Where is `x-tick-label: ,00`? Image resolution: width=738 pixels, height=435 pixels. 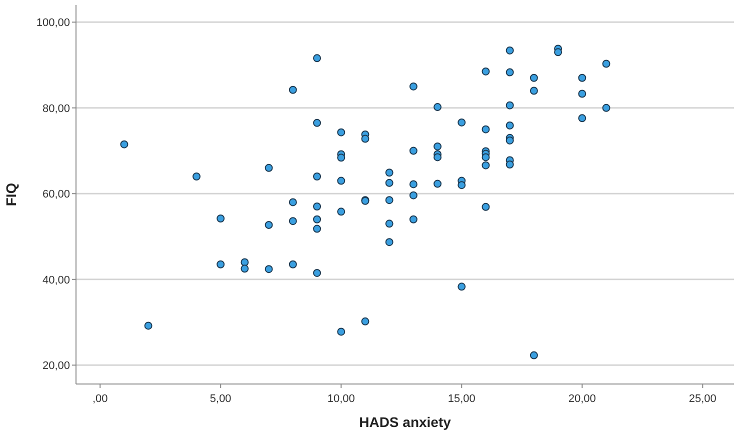 x-tick-label: ,00 is located at coordinates (100, 399).